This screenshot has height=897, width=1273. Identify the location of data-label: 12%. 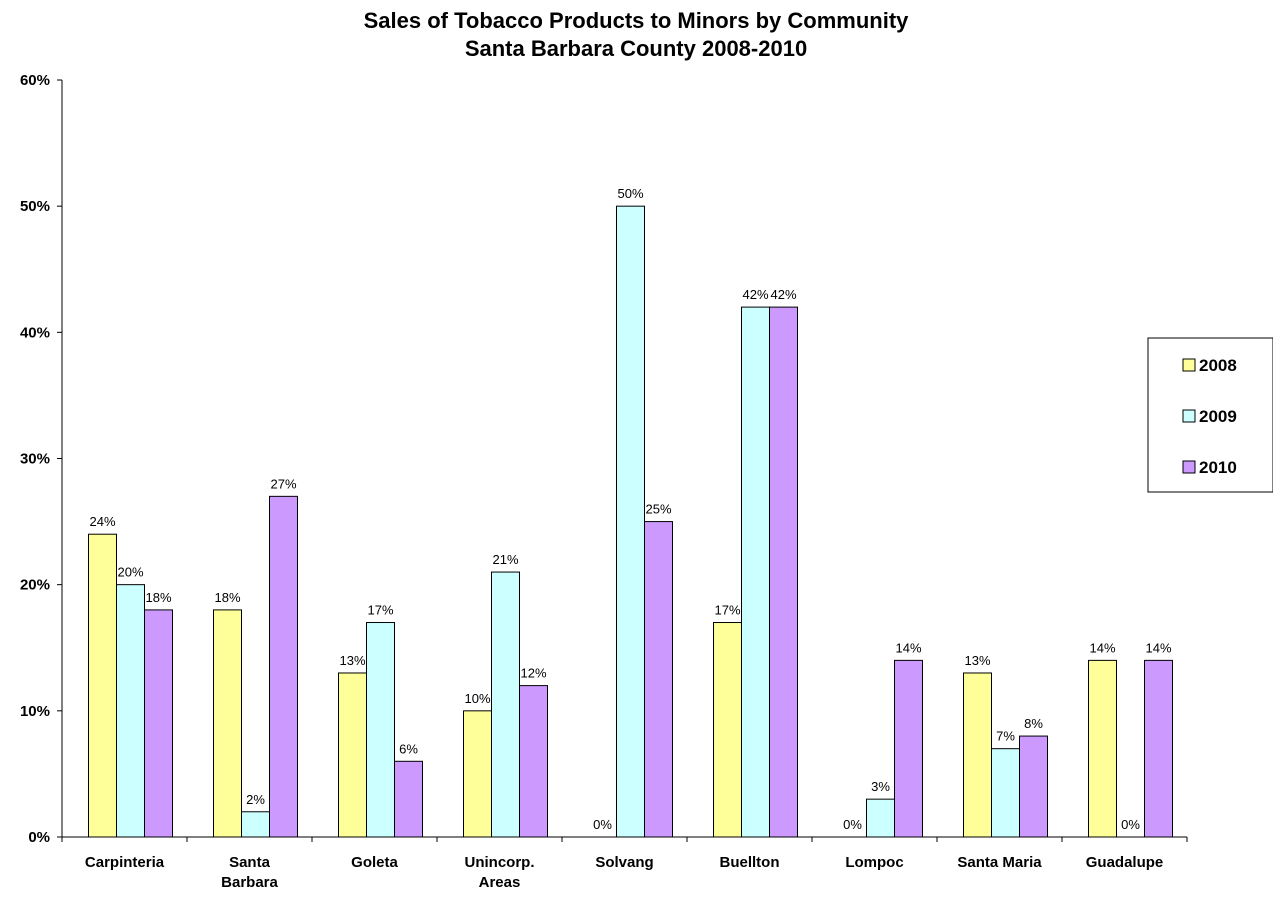
(533, 673).